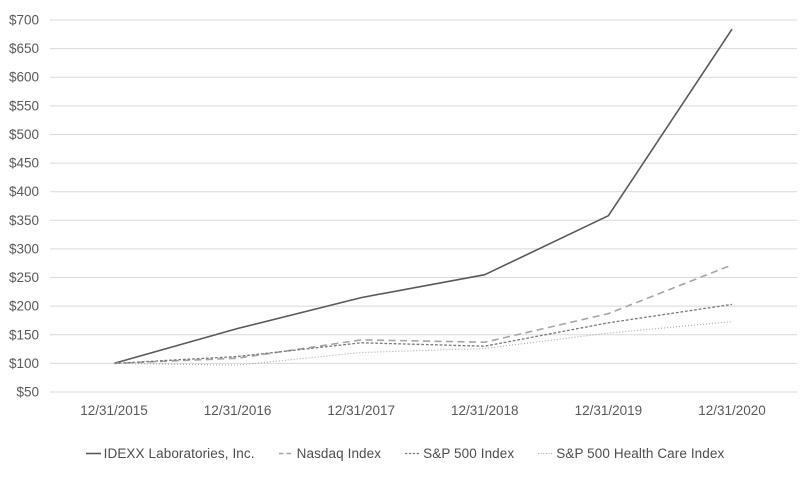 The width and height of the screenshot is (810, 481). Describe the element at coordinates (732, 410) in the screenshot. I see `x-axis-tick-label: 12/31/2020` at that location.